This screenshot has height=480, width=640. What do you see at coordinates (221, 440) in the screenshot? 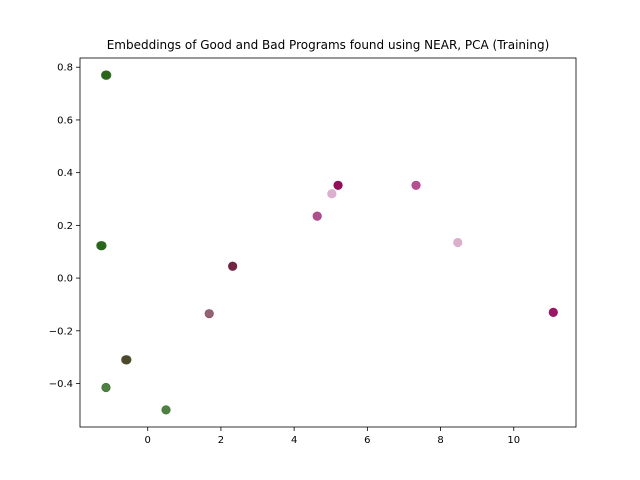
I see `x-tick-label: 2` at bounding box center [221, 440].